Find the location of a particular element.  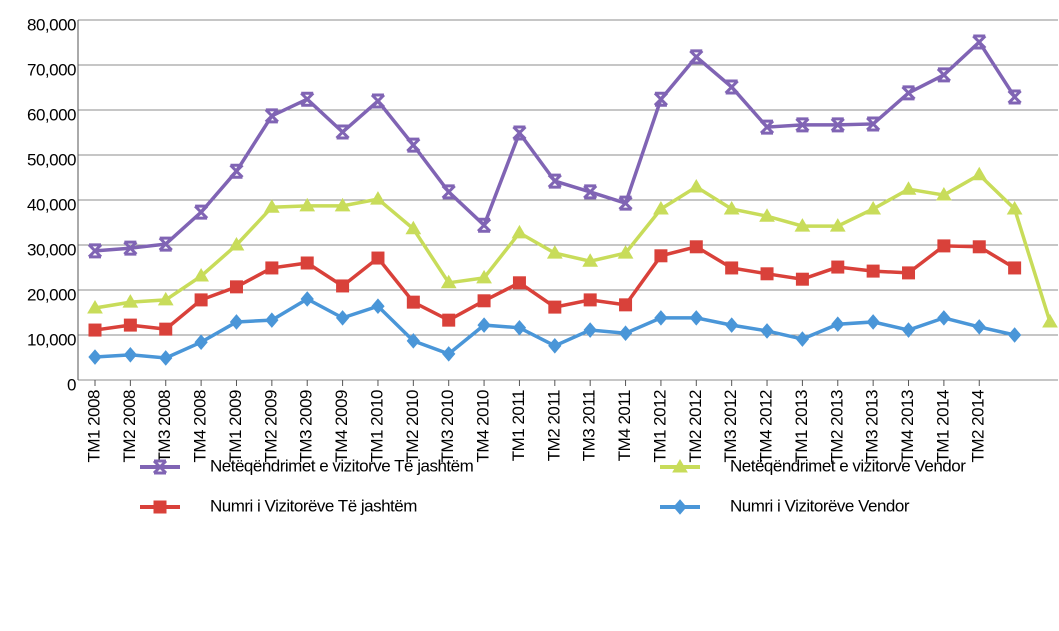

x-tick-label: TM1 2013 is located at coordinates (801, 426).